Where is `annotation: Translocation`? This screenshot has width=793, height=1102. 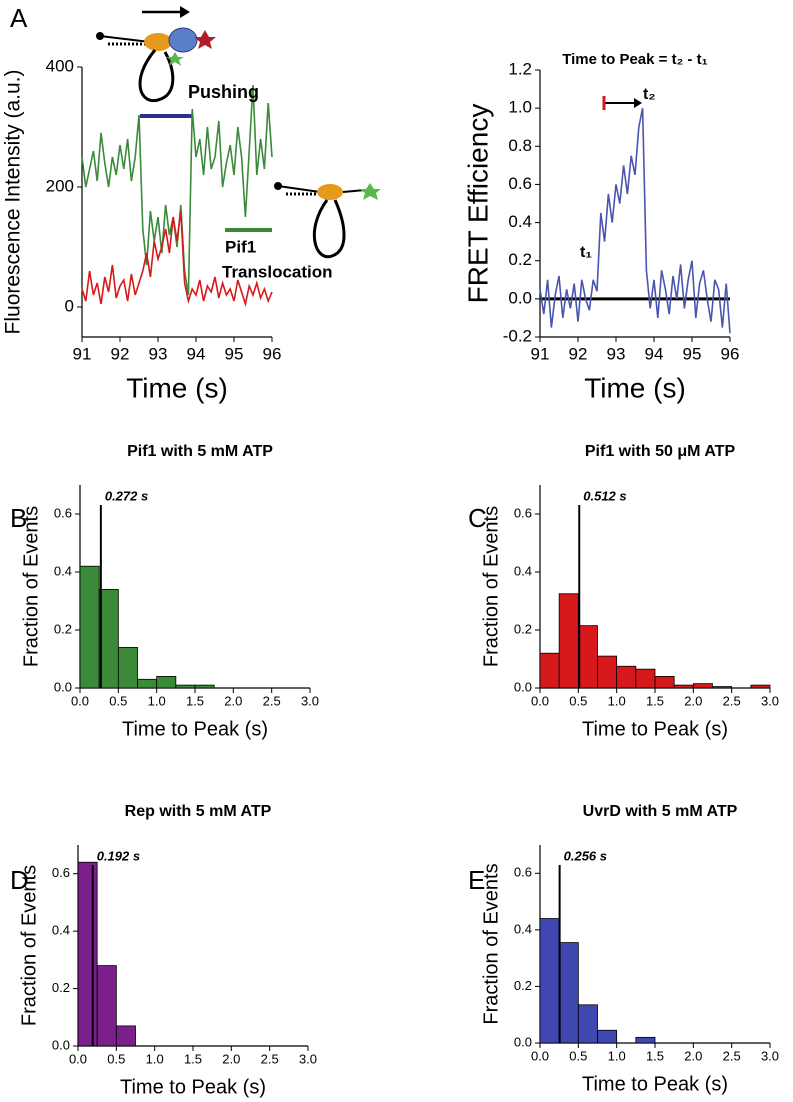
annotation: Translocation is located at coordinates (277, 271).